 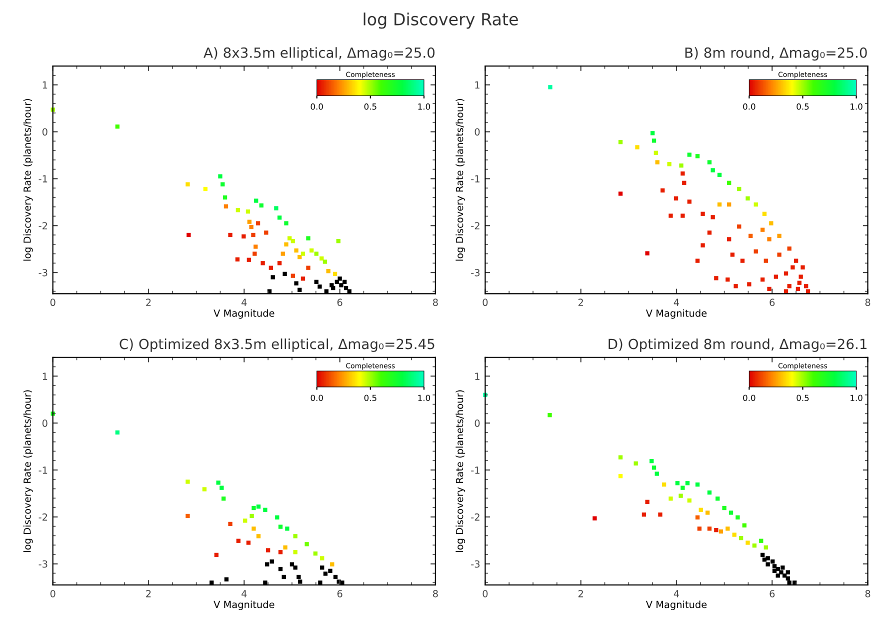 What do you see at coordinates (319, 54) in the screenshot?
I see `chart-title: A) 8x3.5m elliptical, Δmag₀=25.0` at bounding box center [319, 54].